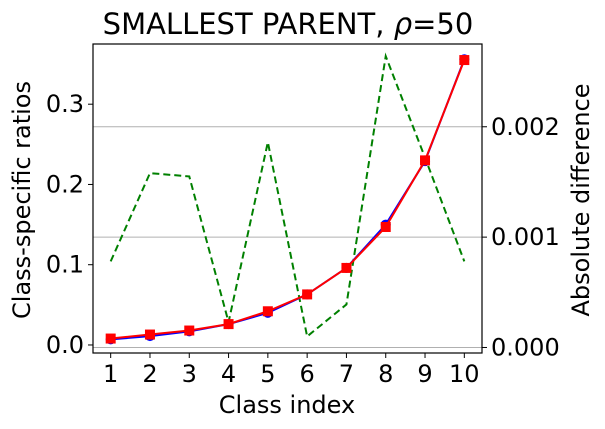 This screenshot has height=429, width=605. What do you see at coordinates (248, 24) in the screenshot?
I see `chart-title-main: SMALLEST PARENT,` at bounding box center [248, 24].